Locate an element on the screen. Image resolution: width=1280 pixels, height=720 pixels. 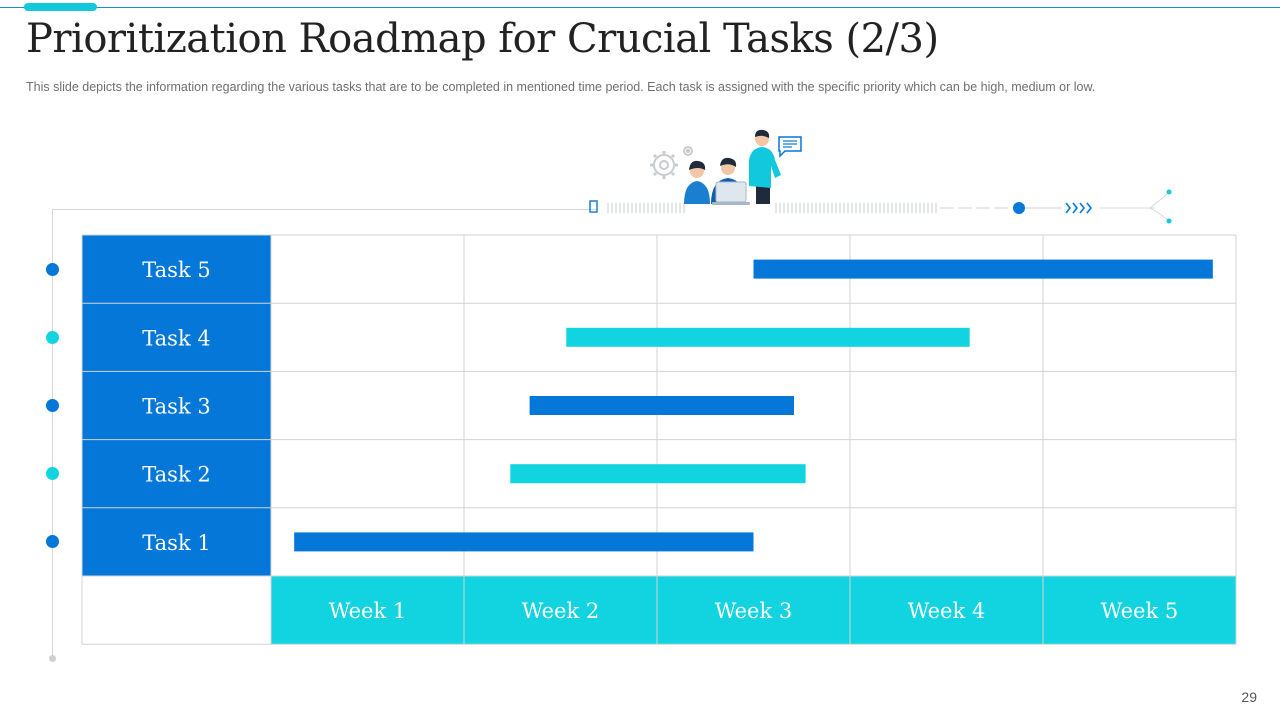
timeline-horizontal-line is located at coordinates (324, 209).